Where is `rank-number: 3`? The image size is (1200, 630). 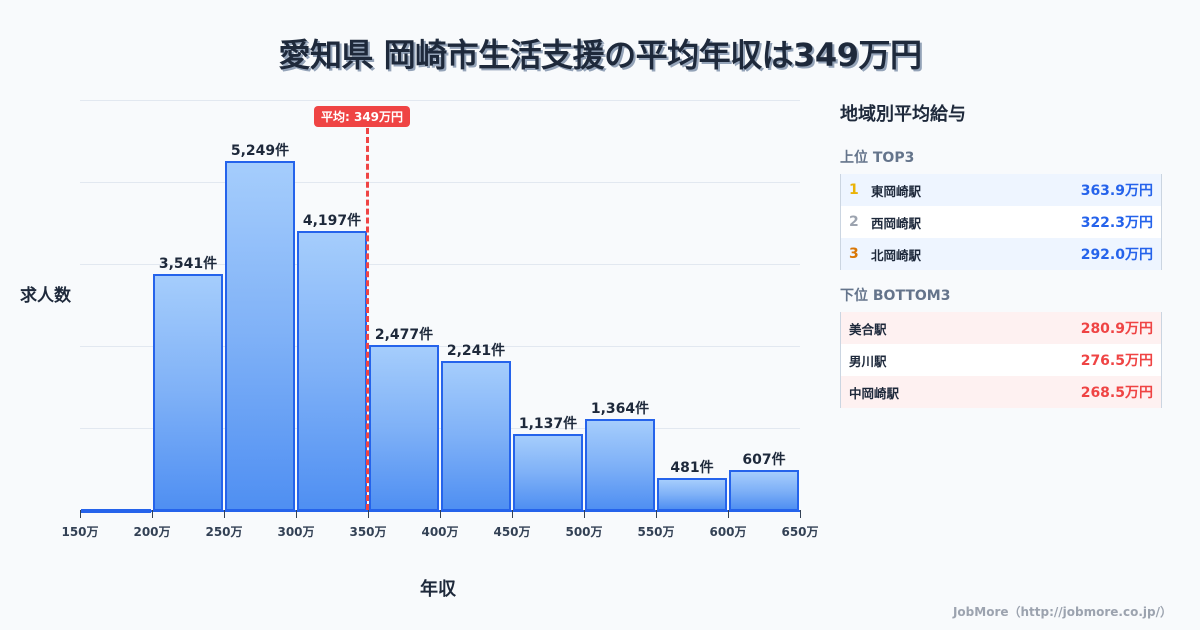 rank-number: 3 is located at coordinates (854, 254).